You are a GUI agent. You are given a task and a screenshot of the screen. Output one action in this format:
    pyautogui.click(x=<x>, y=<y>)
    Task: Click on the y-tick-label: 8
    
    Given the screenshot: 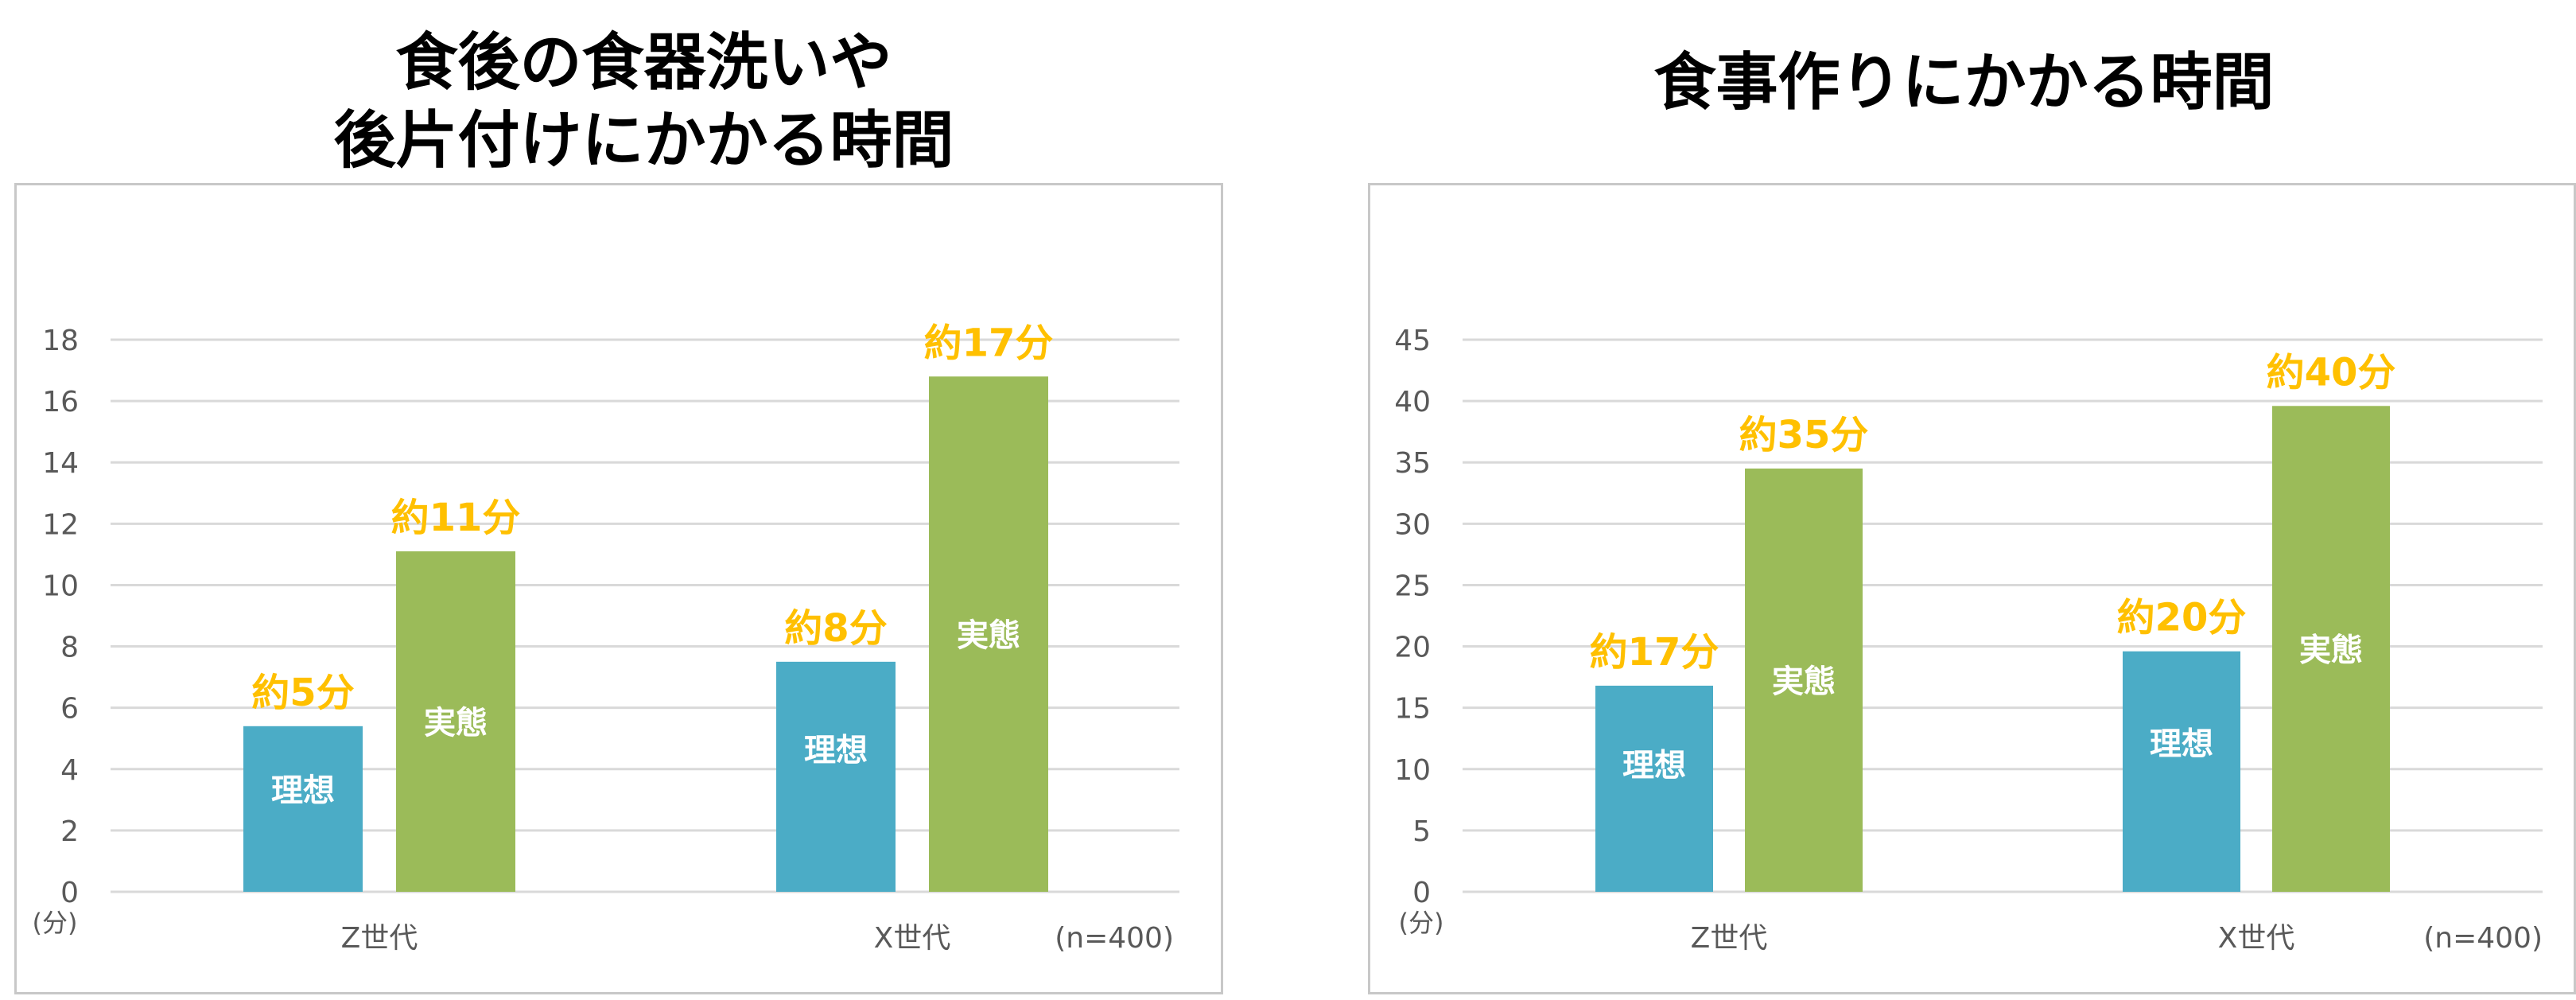 What is the action you would take?
    pyautogui.click(x=69, y=648)
    